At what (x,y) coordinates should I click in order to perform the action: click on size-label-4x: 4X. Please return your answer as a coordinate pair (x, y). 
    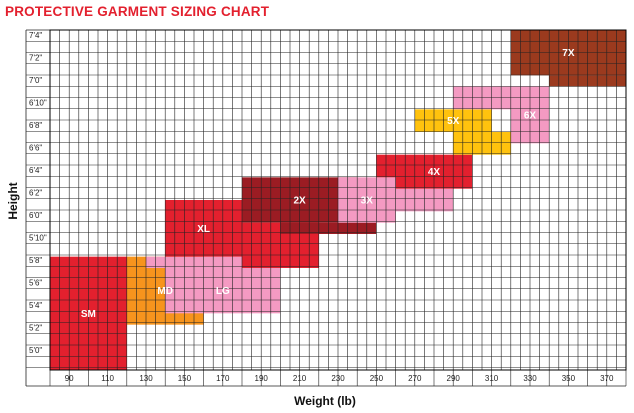
    Looking at the image, I should click on (434, 172).